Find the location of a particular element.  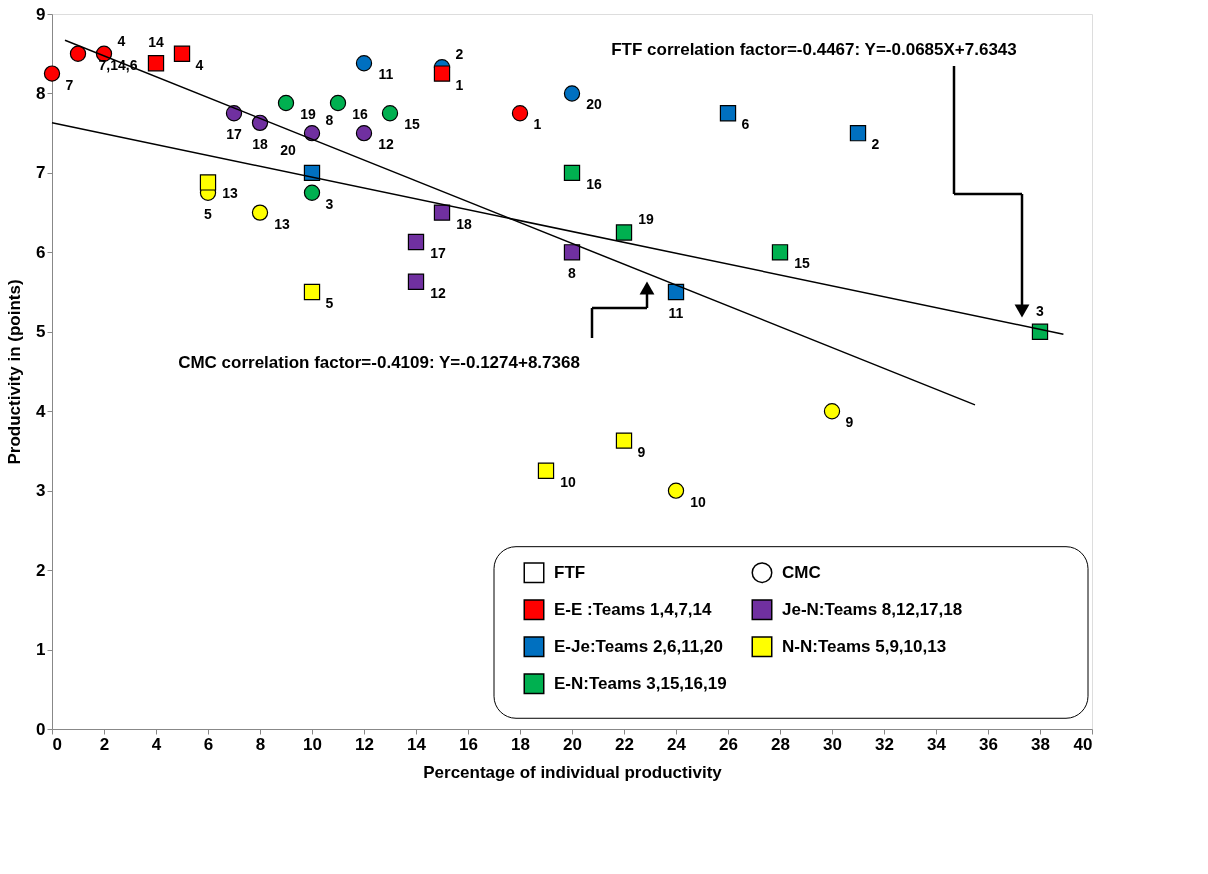

x-tick-label: 12 is located at coordinates (364, 744).